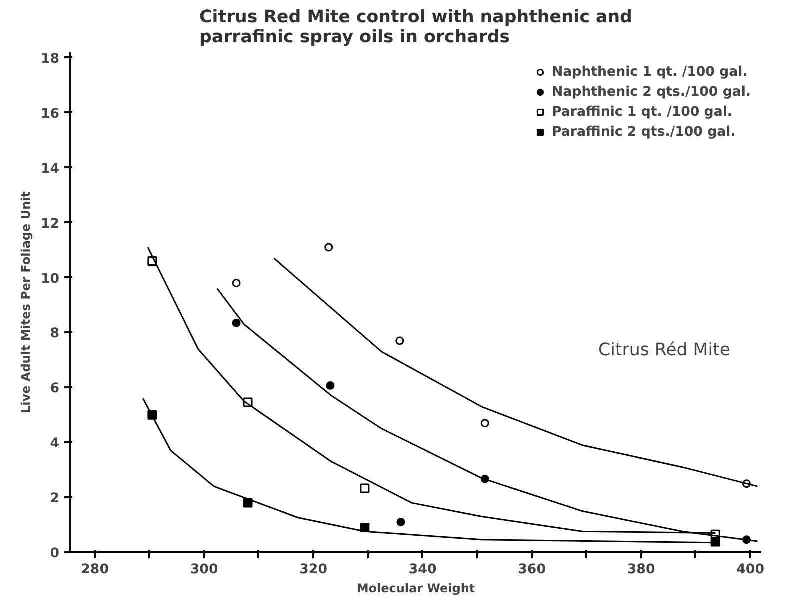  I want to click on y-tick-label: 4, so click(55, 444).